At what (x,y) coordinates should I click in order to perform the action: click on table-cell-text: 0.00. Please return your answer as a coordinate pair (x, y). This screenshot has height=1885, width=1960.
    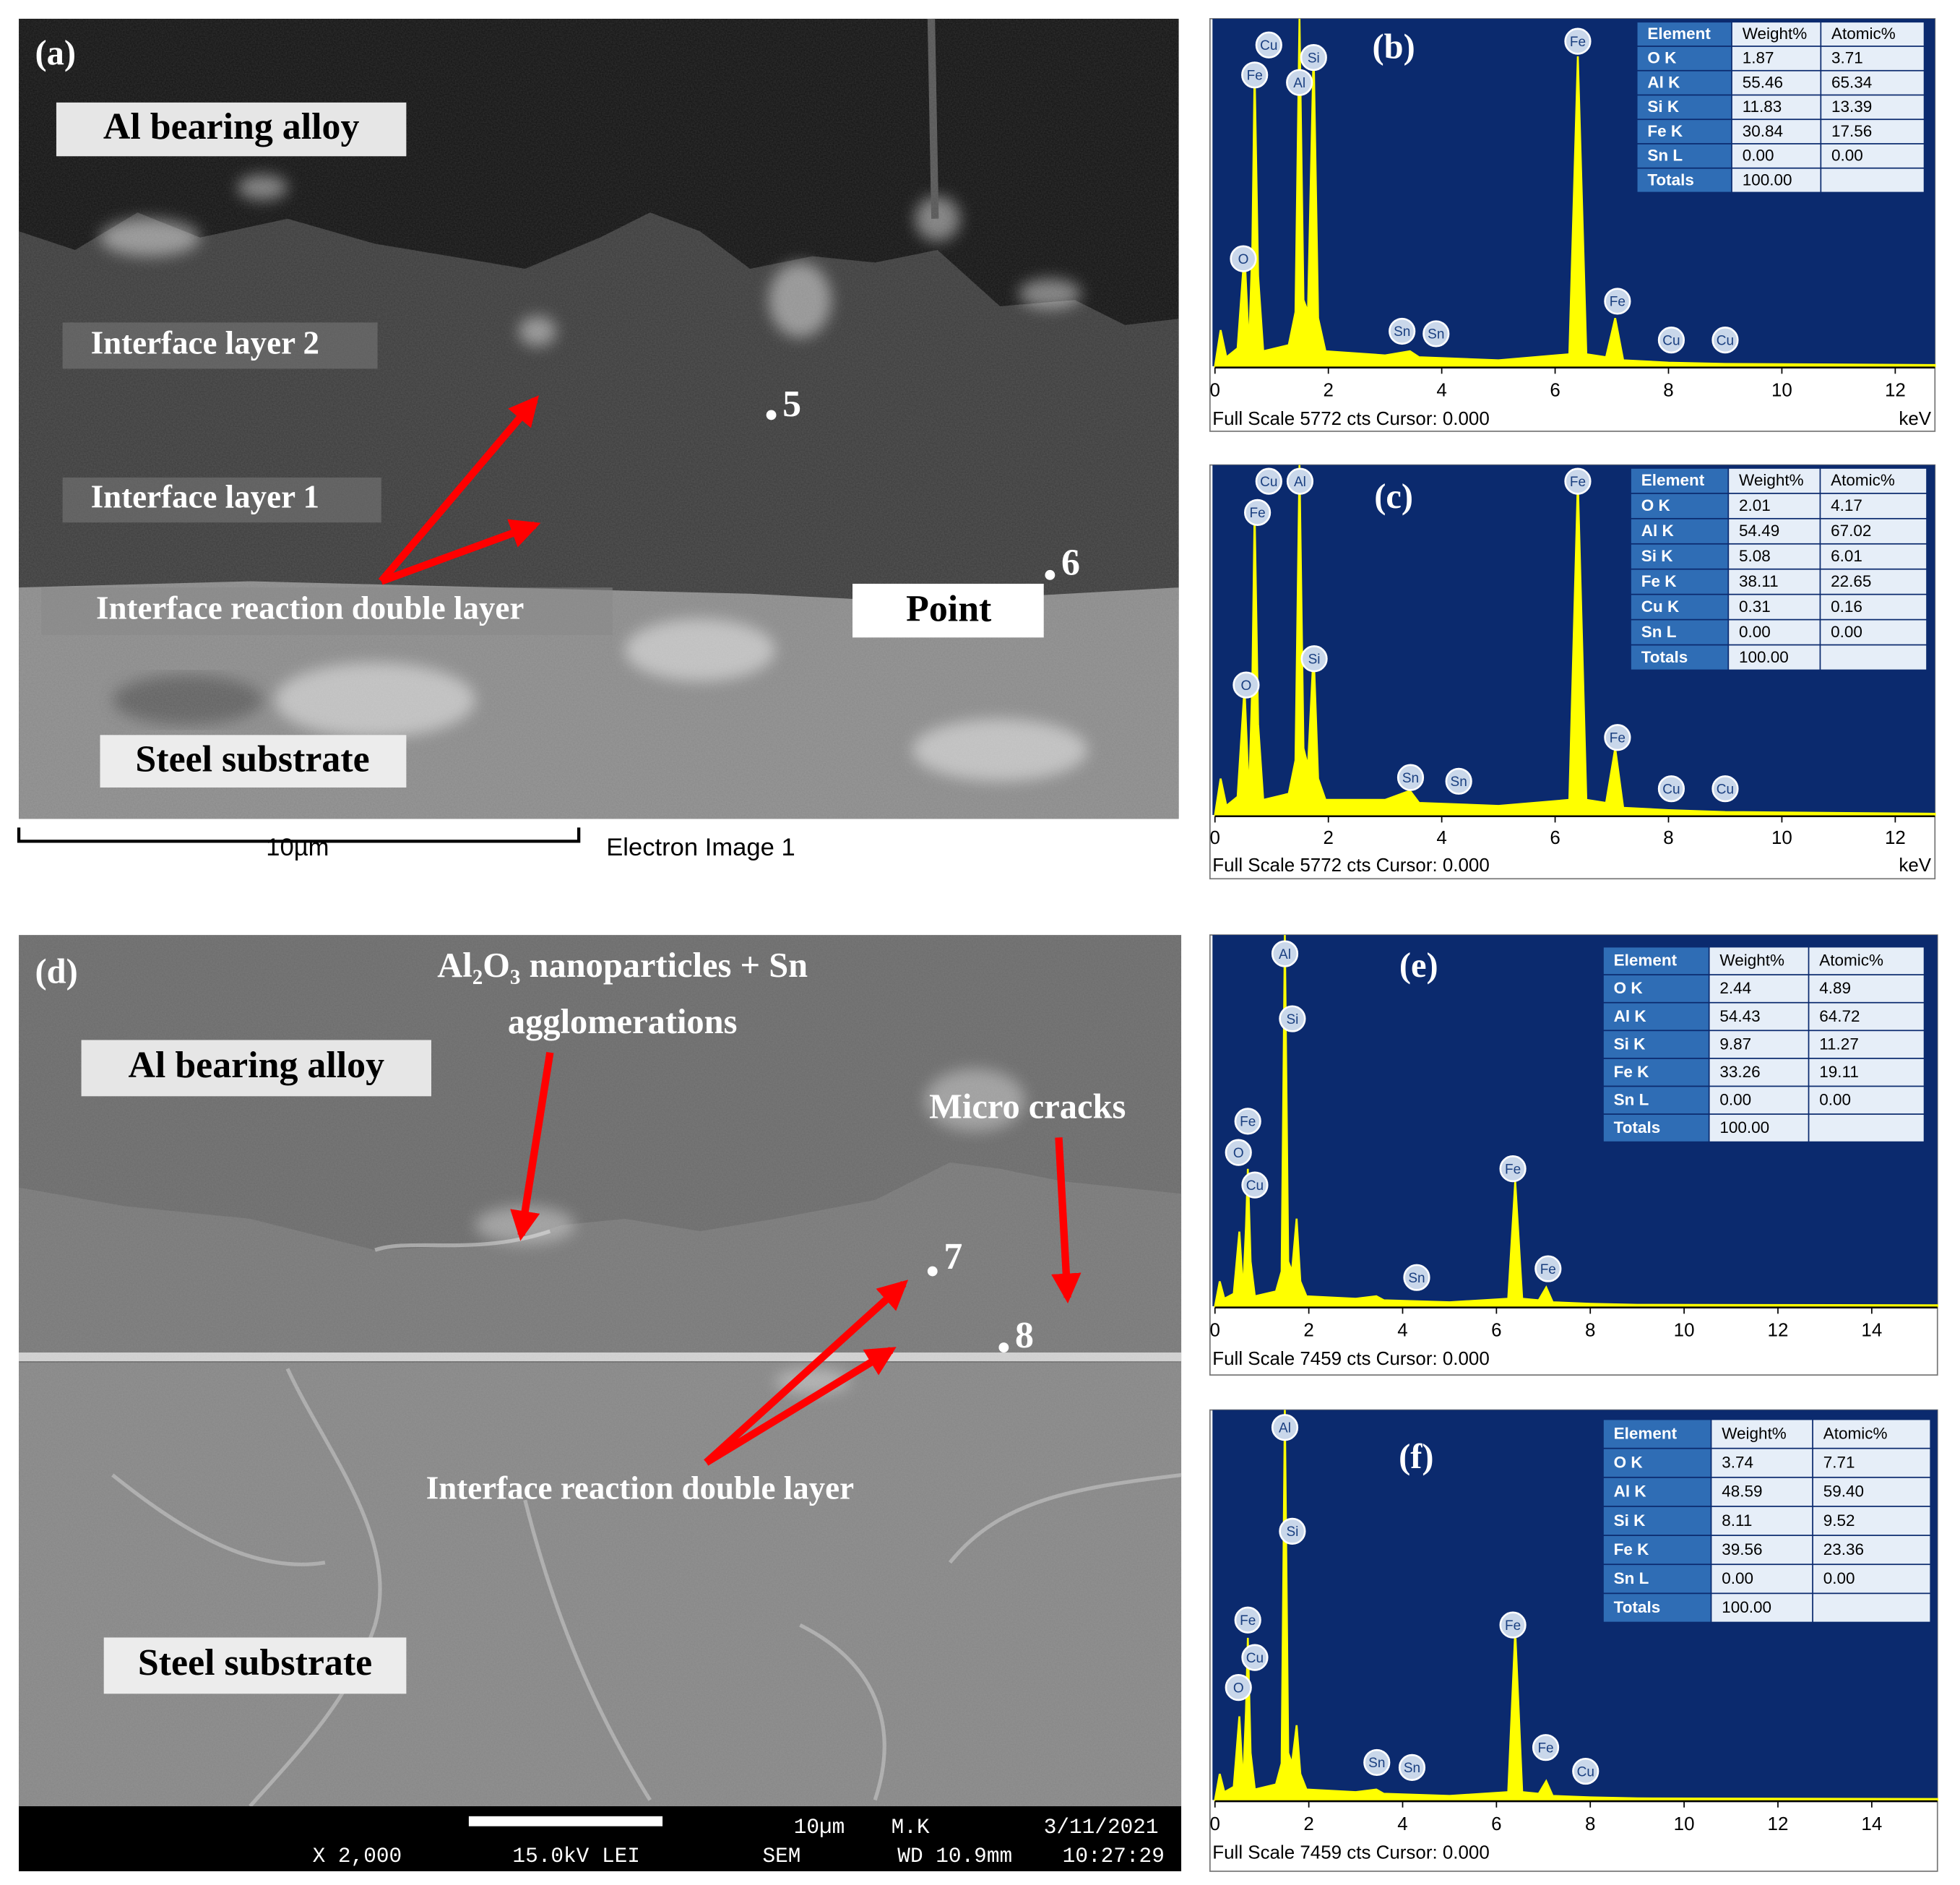
    Looking at the image, I should click on (1846, 632).